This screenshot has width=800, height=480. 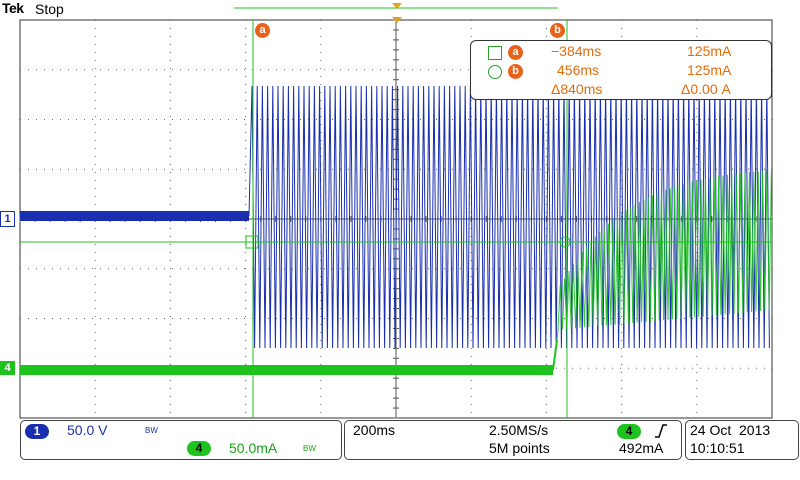 I want to click on cursor-b-value: 125mA, so click(x=709, y=70).